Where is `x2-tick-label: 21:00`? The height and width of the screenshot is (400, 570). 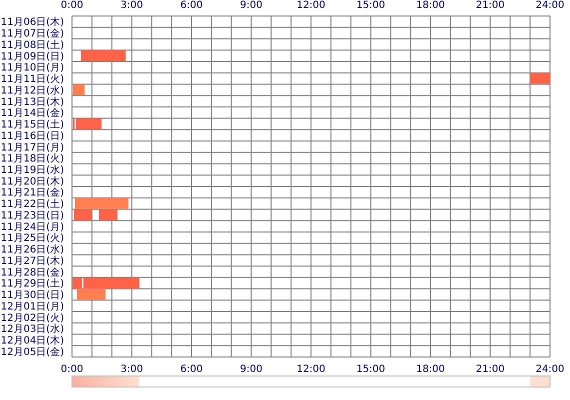 x2-tick-label: 21:00 is located at coordinates (490, 5).